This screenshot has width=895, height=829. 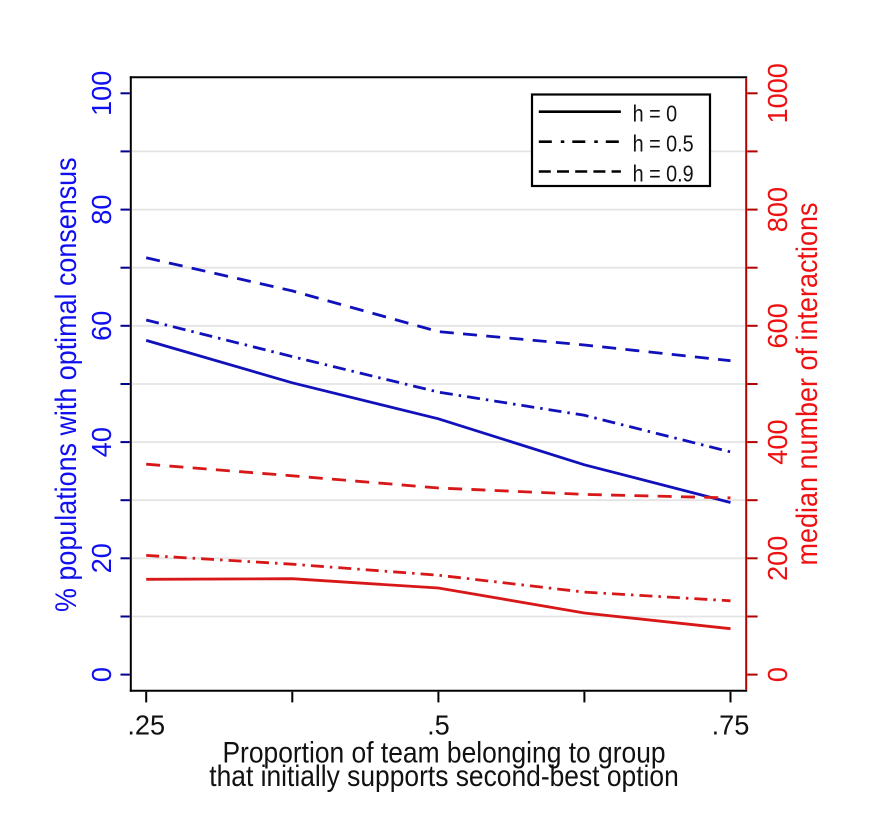 I want to click on svg-text: 100, so click(x=101, y=93).